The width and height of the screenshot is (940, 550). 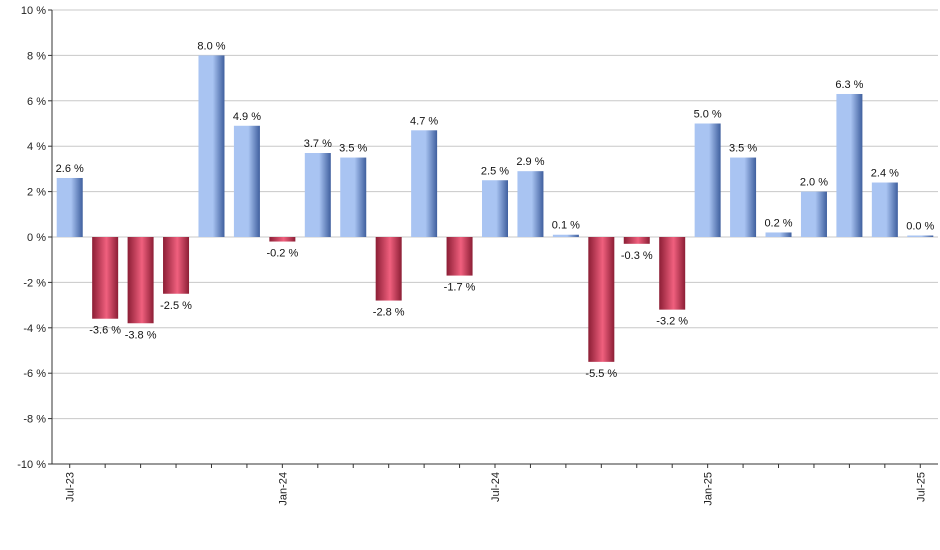 What do you see at coordinates (709, 489) in the screenshot?
I see `x-tick-label: Jan-25` at bounding box center [709, 489].